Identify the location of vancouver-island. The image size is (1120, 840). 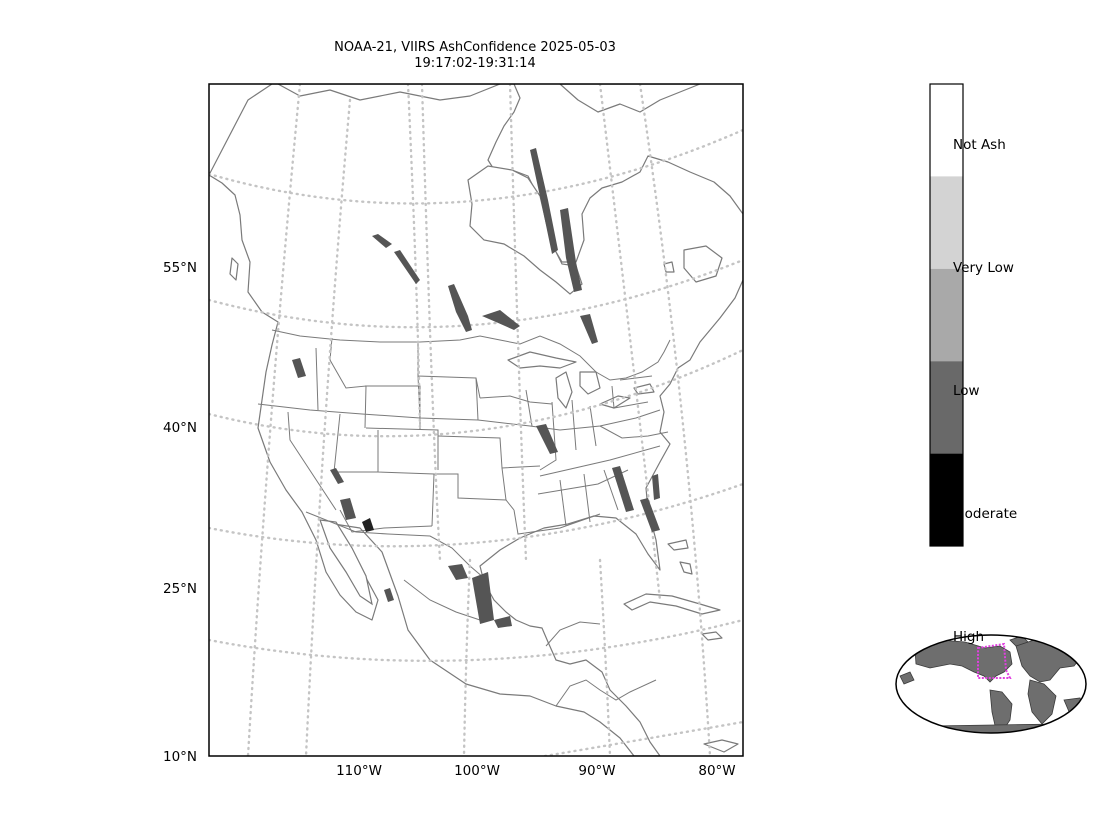
(234, 269).